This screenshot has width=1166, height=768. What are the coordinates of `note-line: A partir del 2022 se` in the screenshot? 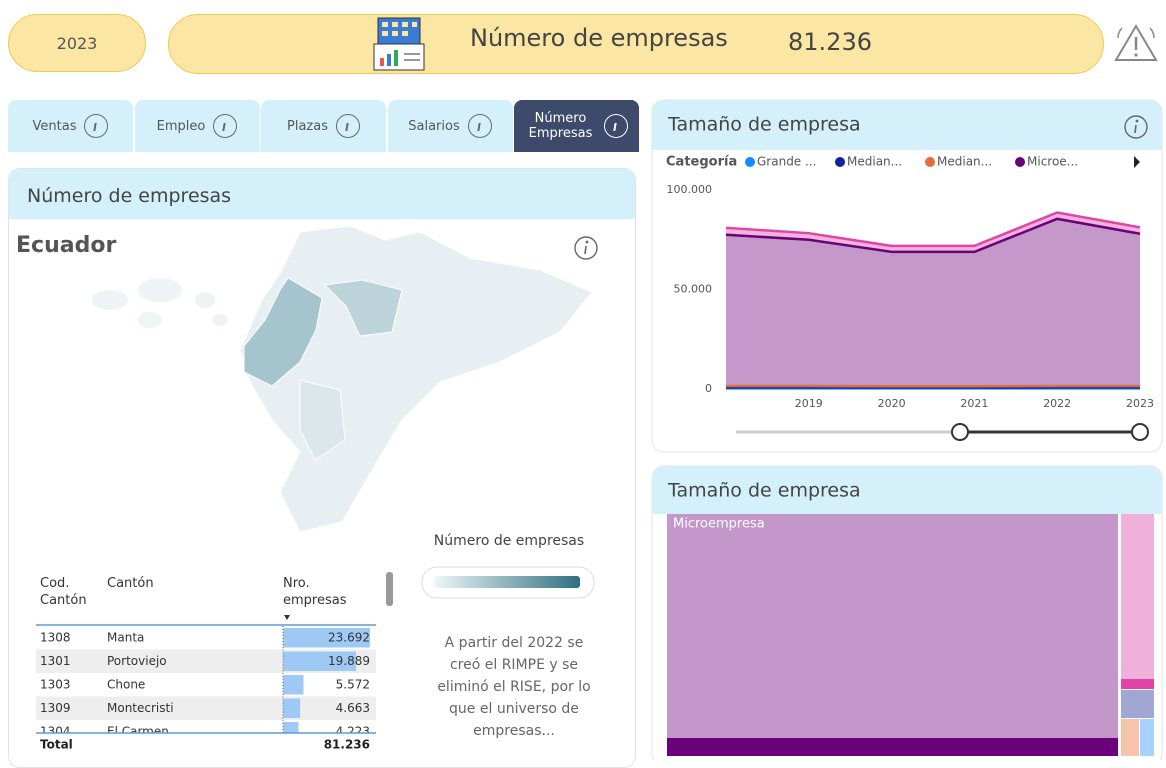 It's located at (514, 643).